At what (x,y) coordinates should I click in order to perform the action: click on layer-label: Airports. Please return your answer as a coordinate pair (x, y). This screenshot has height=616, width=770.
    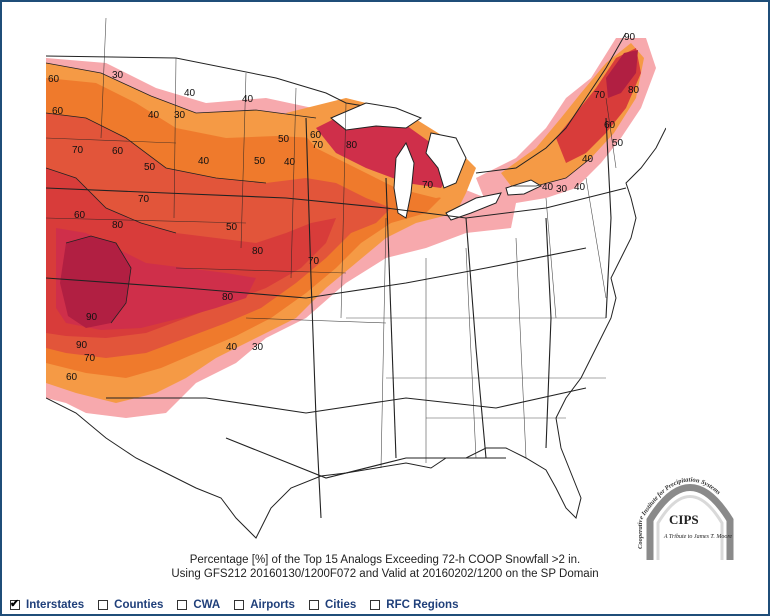
    Looking at the image, I should click on (272, 605).